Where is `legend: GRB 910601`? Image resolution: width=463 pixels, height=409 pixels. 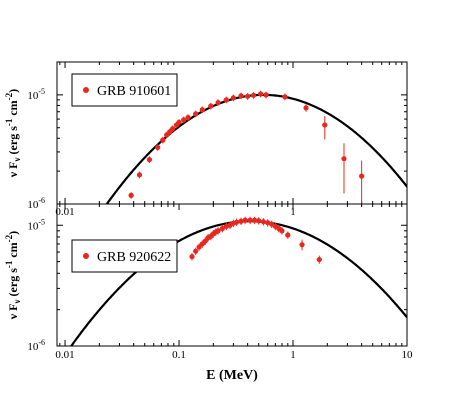 legend: GRB 910601 is located at coordinates (124, 90).